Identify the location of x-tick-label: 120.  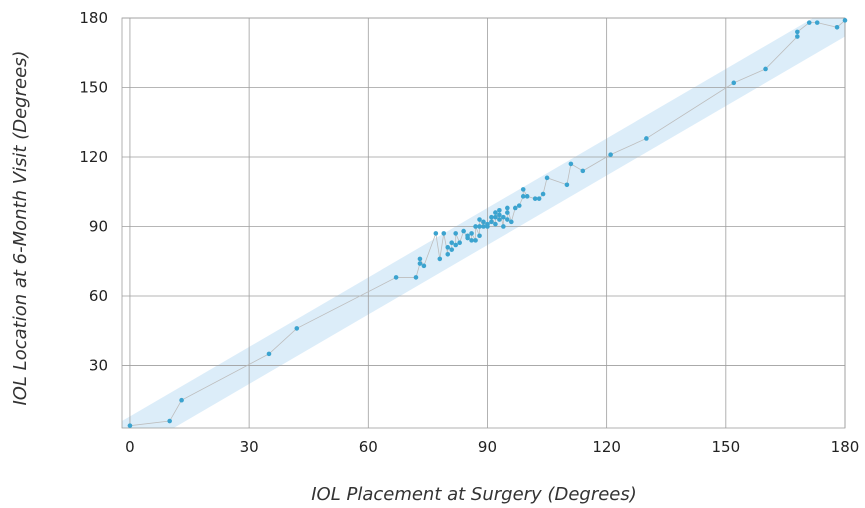
(606, 447).